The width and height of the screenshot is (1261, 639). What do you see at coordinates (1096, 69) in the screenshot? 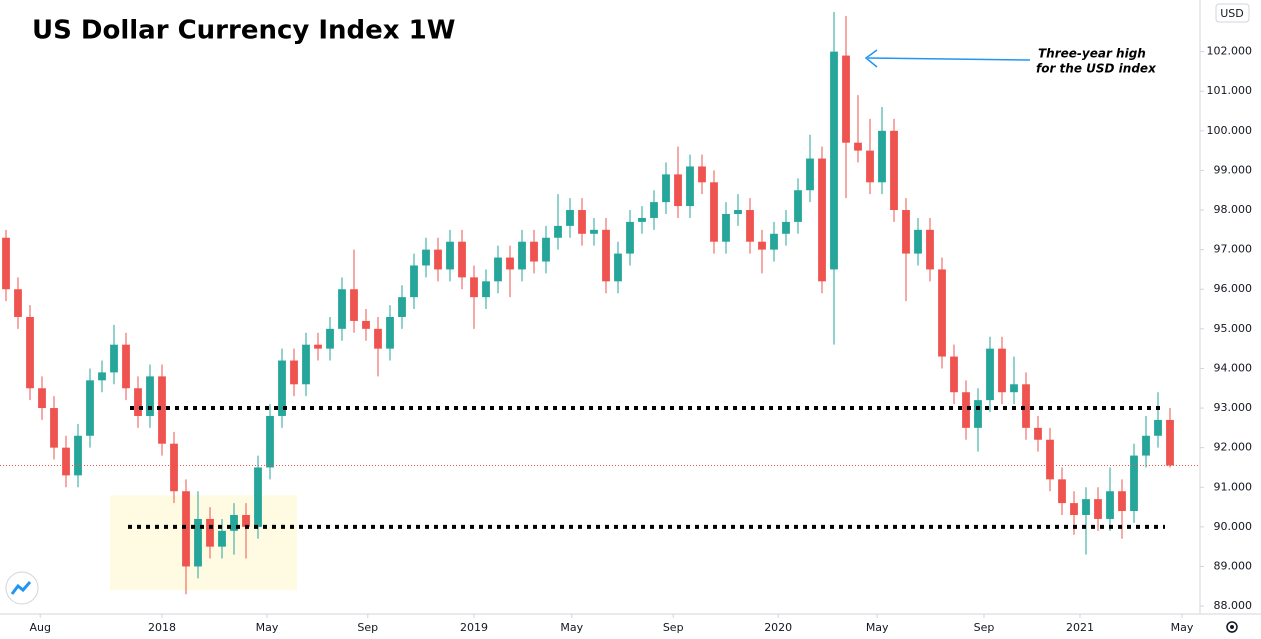
I see `annotation-line: for the USD index` at bounding box center [1096, 69].